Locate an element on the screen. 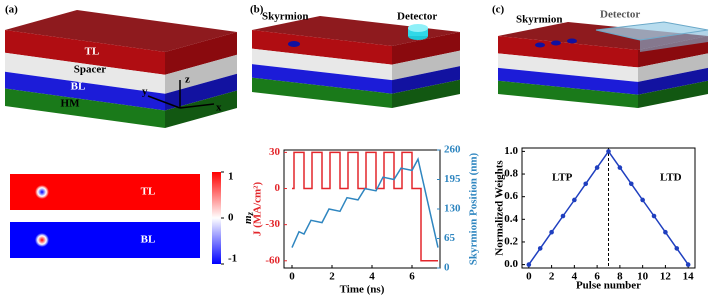 This screenshot has height=300, width=716. layer-label: TL is located at coordinates (92, 52).